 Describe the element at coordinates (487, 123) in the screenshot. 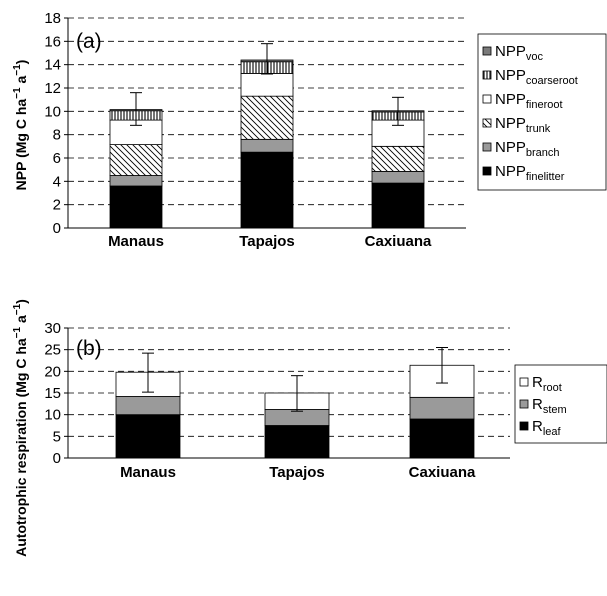

I see `legend-swatch-trunk` at that location.